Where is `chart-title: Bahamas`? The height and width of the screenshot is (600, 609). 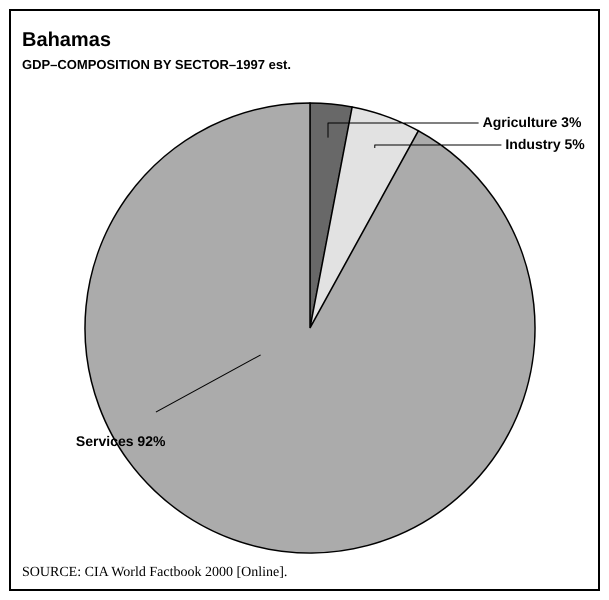 chart-title: Bahamas is located at coordinates (66, 40).